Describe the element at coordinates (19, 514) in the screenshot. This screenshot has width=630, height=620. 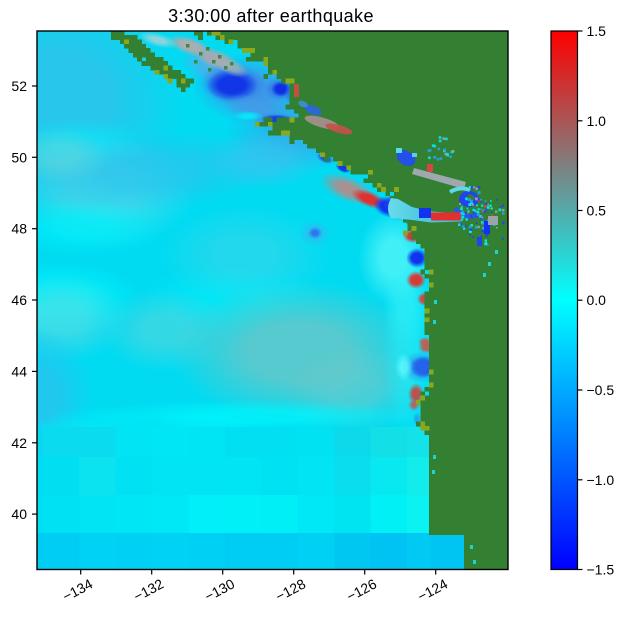
I see `svg-text: 40` at that location.